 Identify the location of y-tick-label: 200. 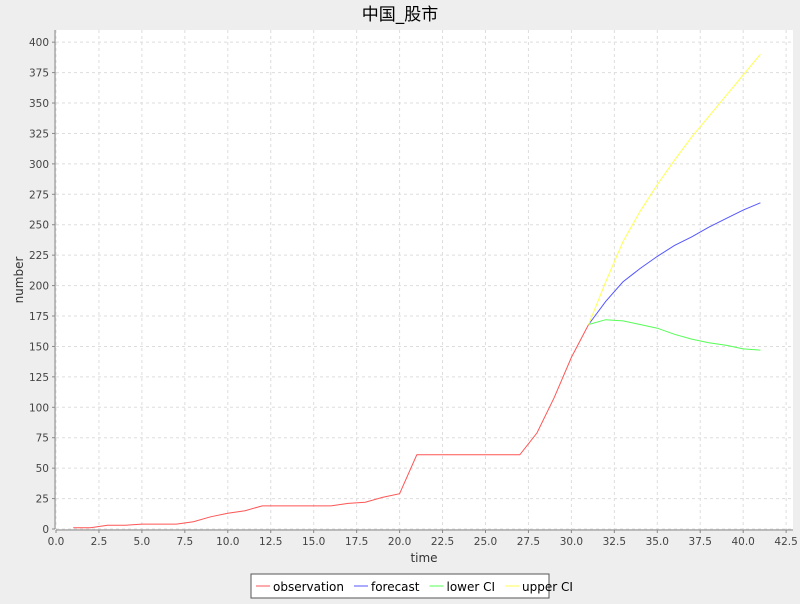
(39, 287).